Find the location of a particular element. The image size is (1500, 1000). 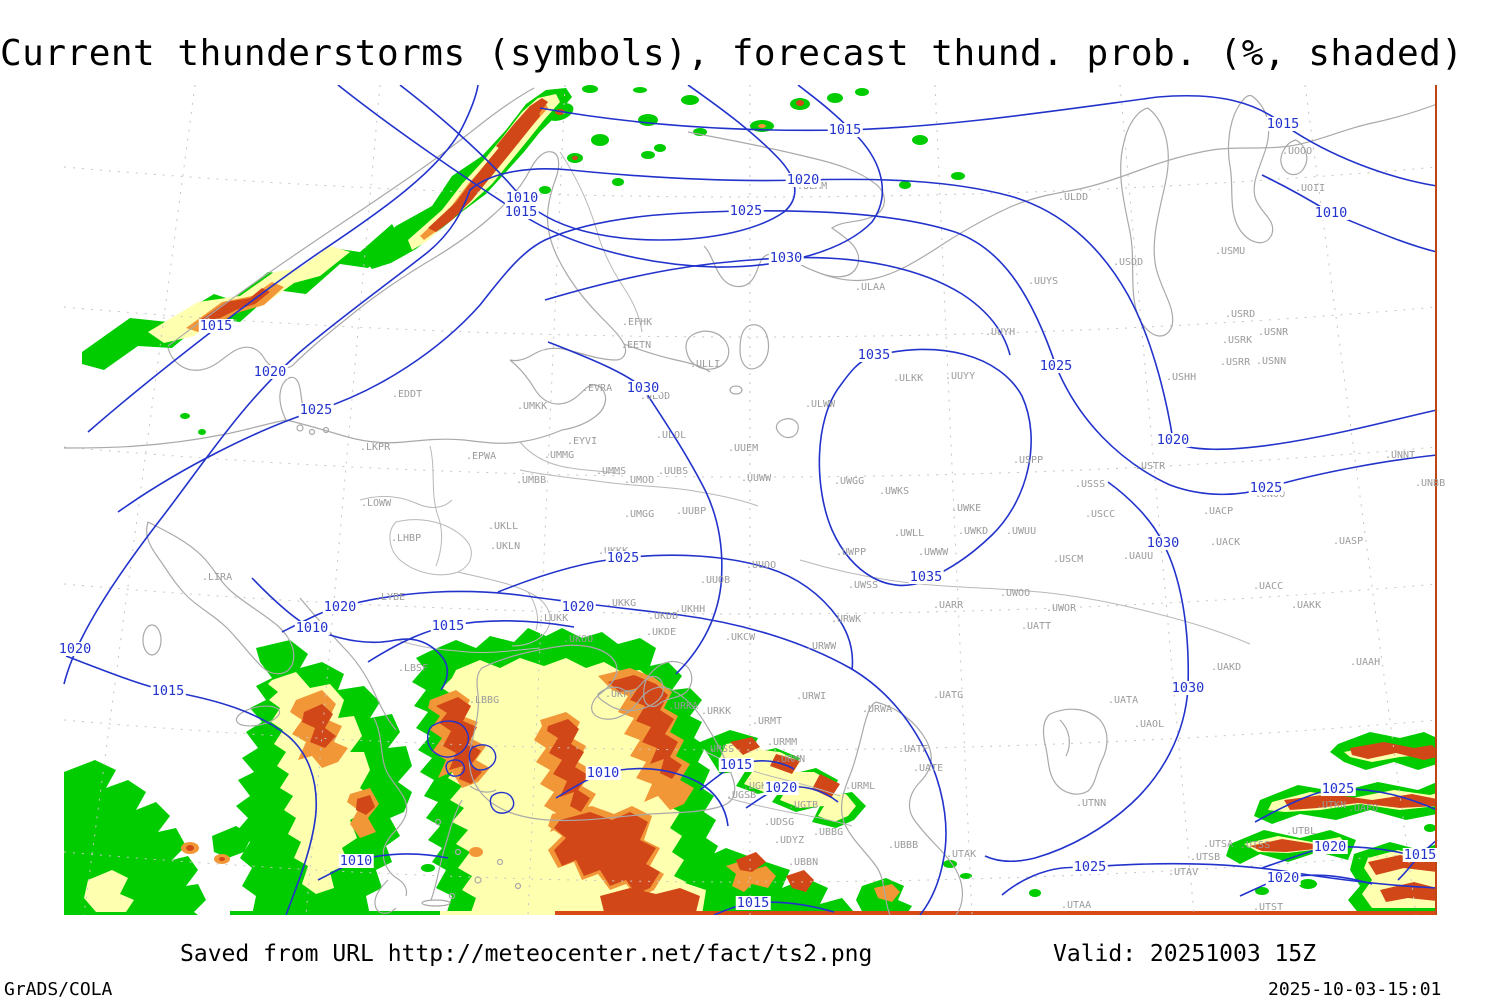

thunderstorm-symbols is located at coordinates (470, 767).